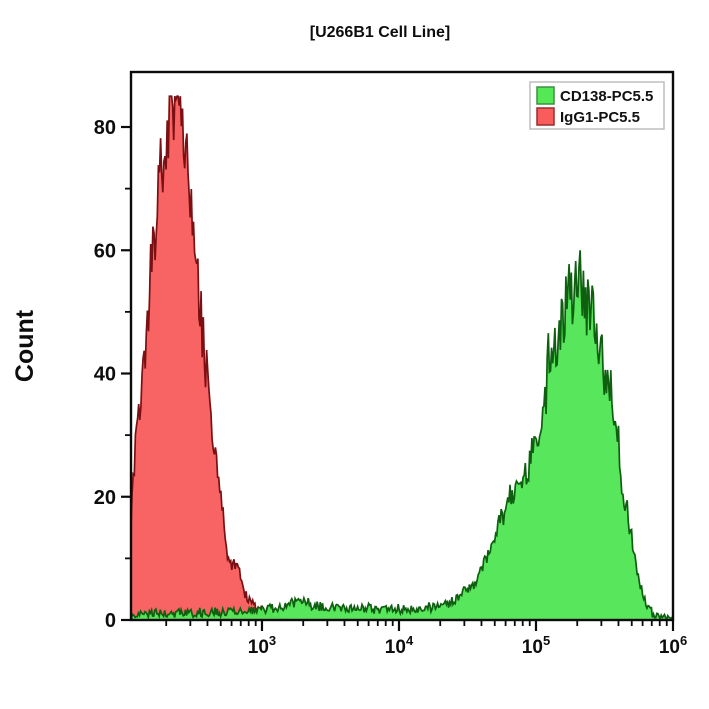  I want to click on y-tick-label: 0, so click(110, 621).